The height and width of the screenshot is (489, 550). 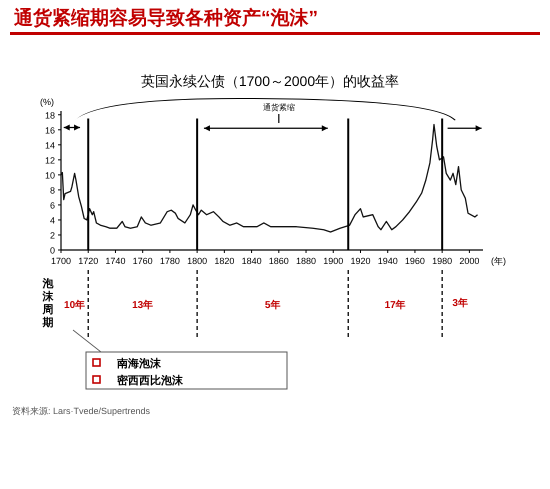 I want to click on y-tick-label: 0, so click(x=52, y=251).